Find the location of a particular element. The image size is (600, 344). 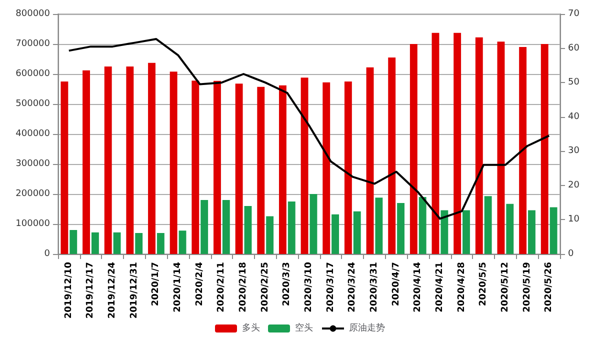

y-tick-label: 200000 is located at coordinates (33, 194).